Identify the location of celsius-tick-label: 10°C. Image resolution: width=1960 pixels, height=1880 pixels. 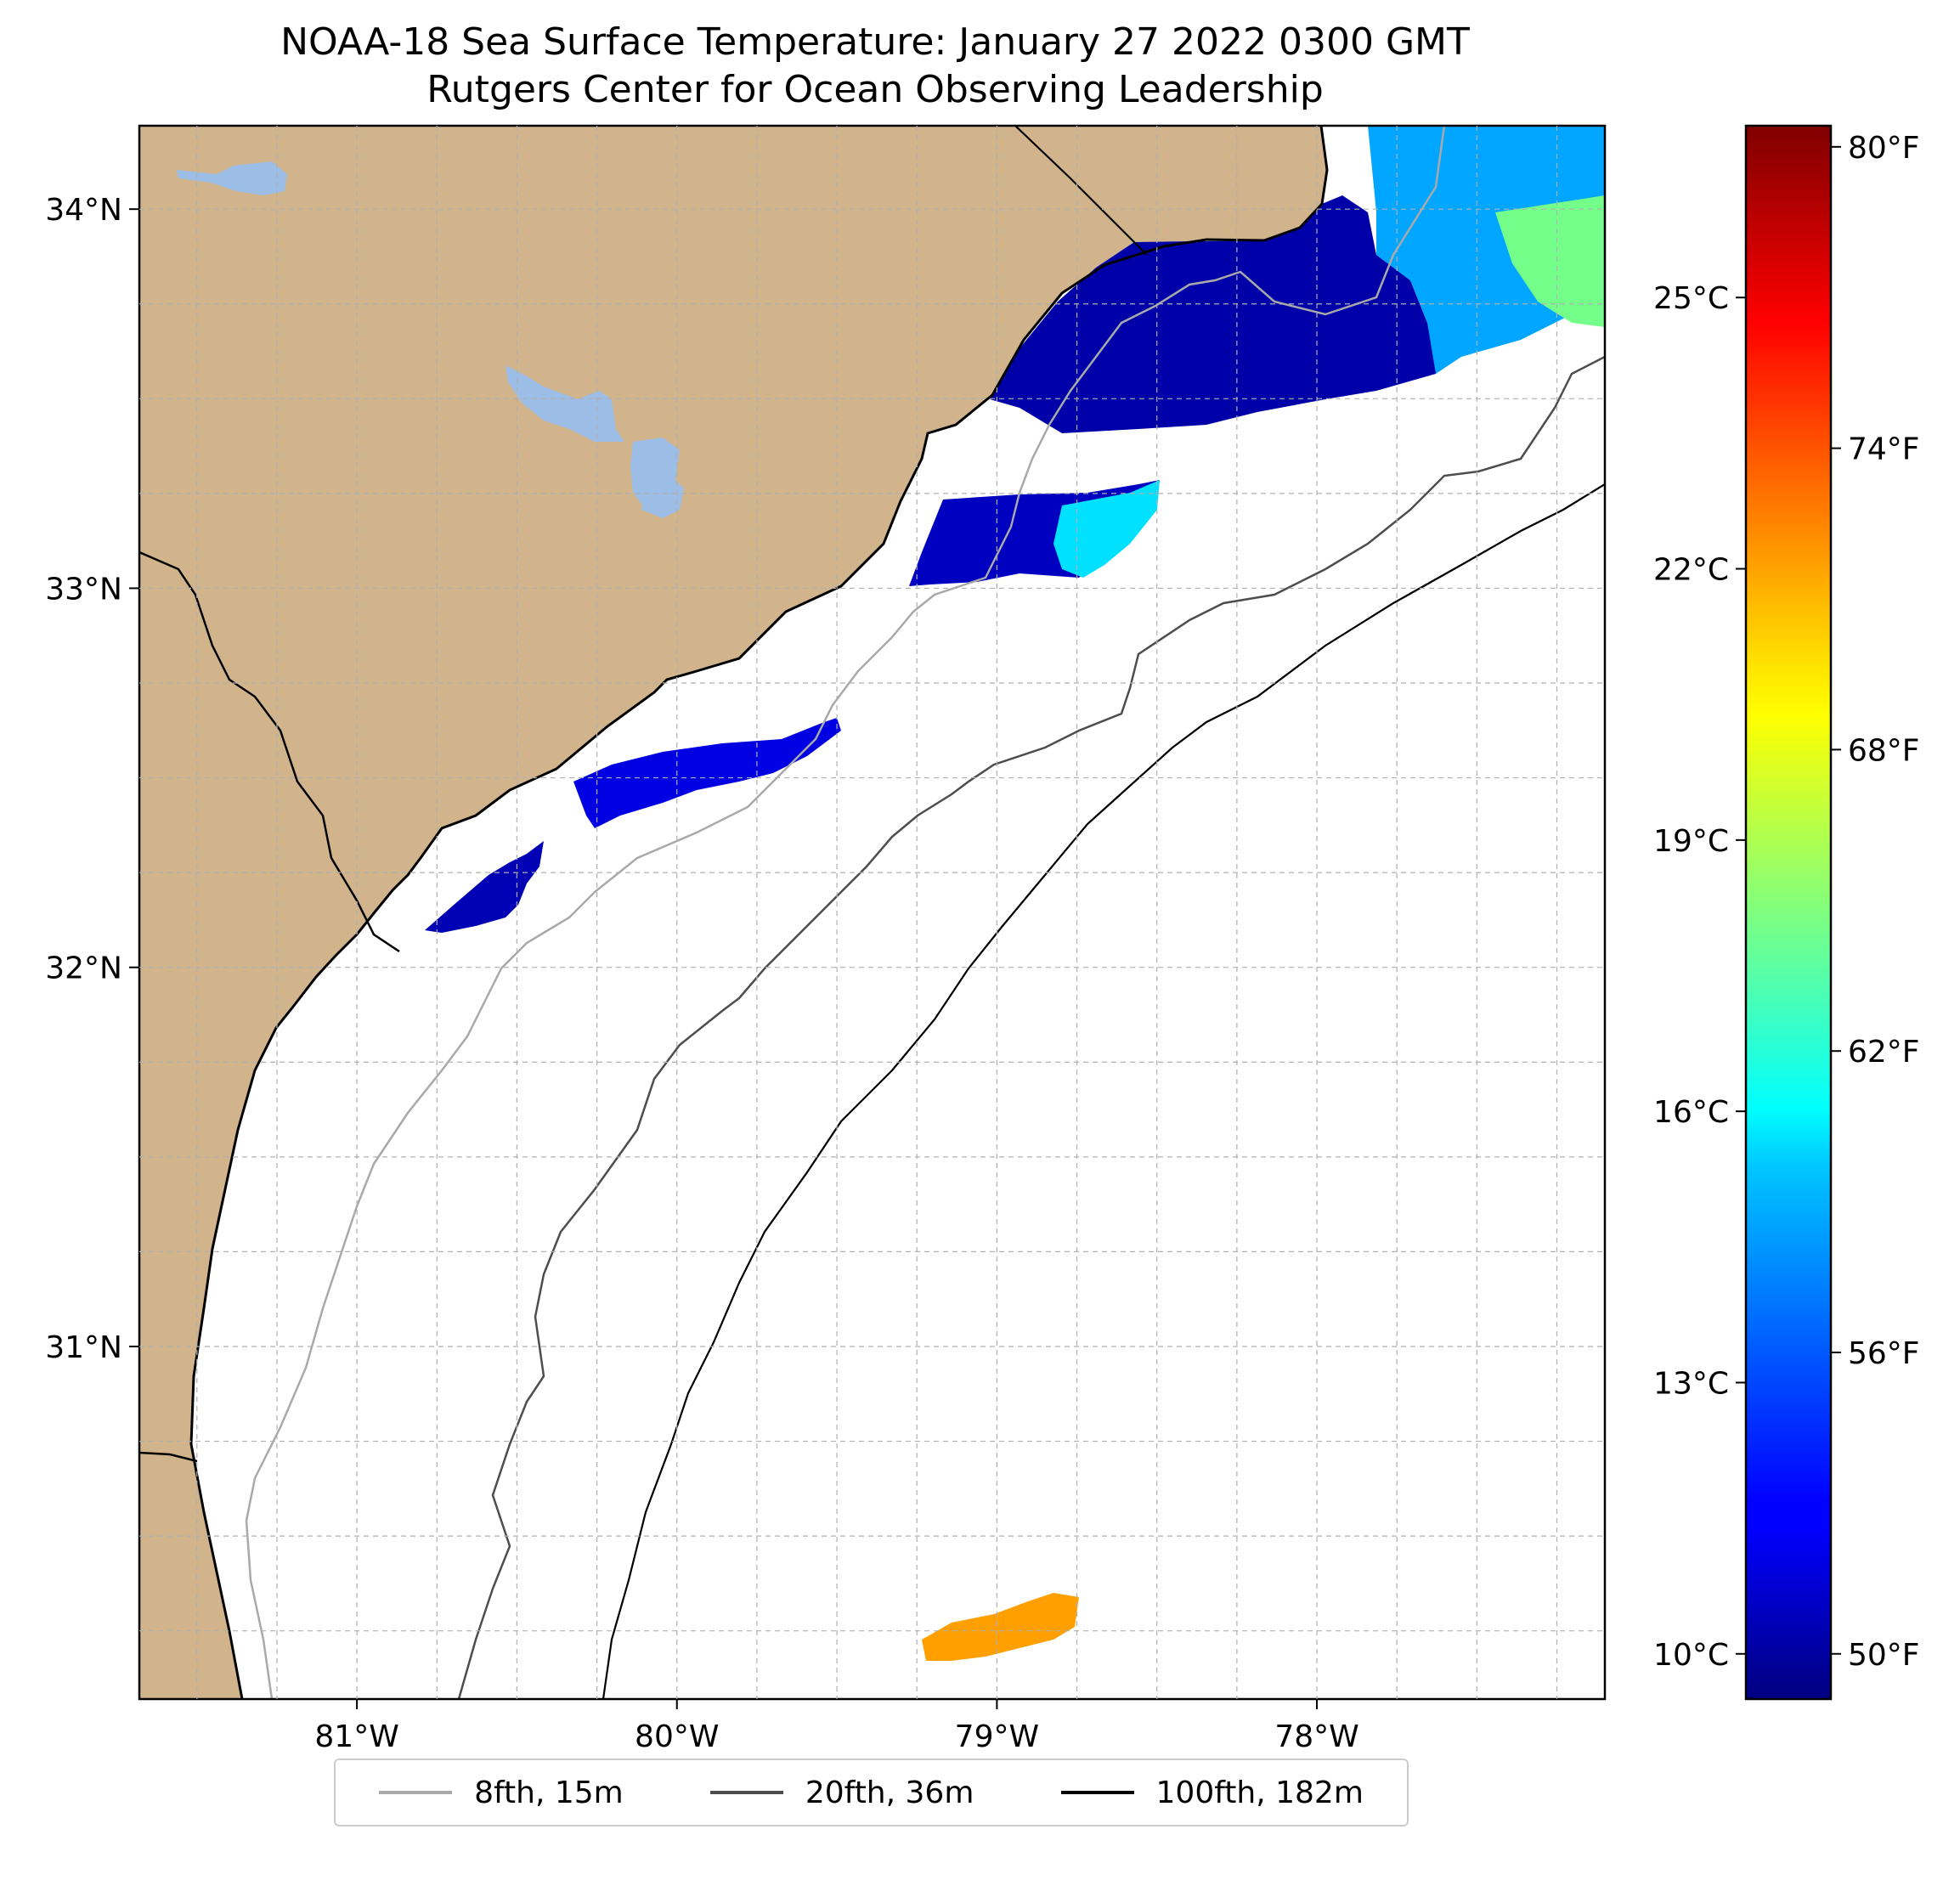
(1691, 1656).